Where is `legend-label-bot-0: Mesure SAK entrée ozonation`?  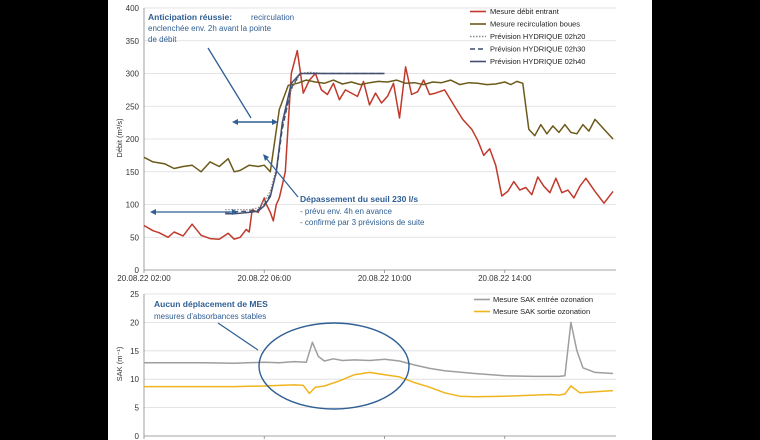 legend-label-bot-0: Mesure SAK entrée ozonation is located at coordinates (543, 299).